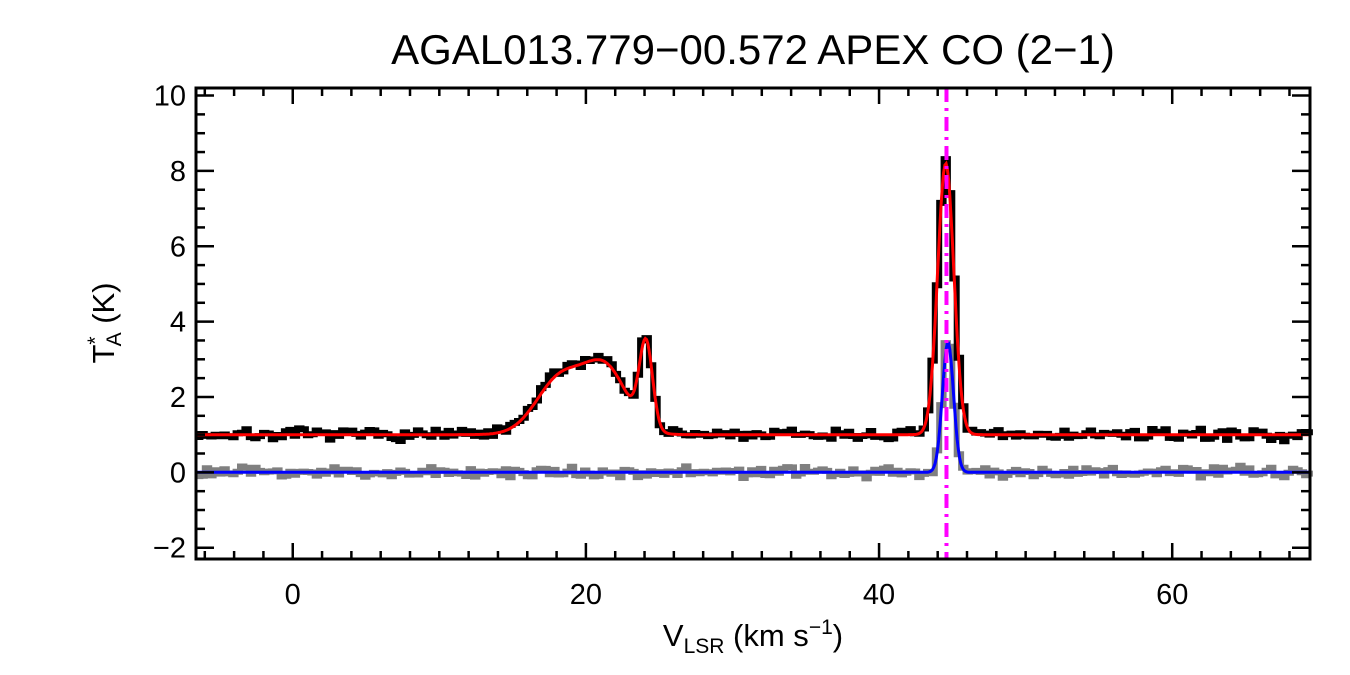 The width and height of the screenshot is (1350, 675). Describe the element at coordinates (879, 595) in the screenshot. I see `x-tick-label: 40` at that location.